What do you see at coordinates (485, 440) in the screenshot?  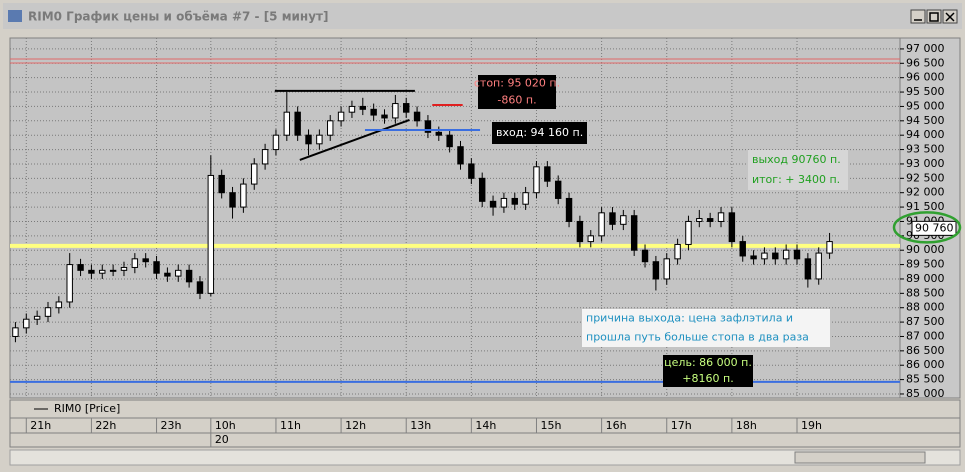 I see `date-row` at bounding box center [485, 440].